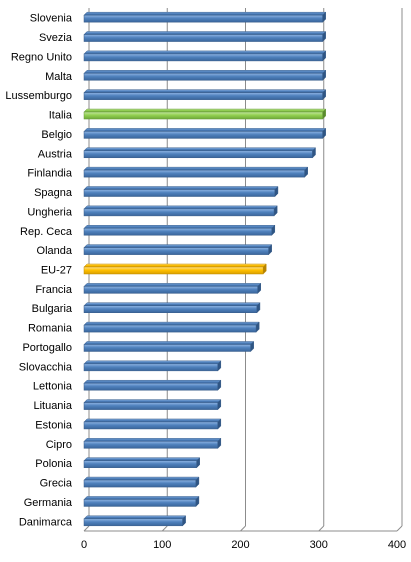 The image size is (411, 562). What do you see at coordinates (141, 501) in the screenshot?
I see `bar-germania` at bounding box center [141, 501].